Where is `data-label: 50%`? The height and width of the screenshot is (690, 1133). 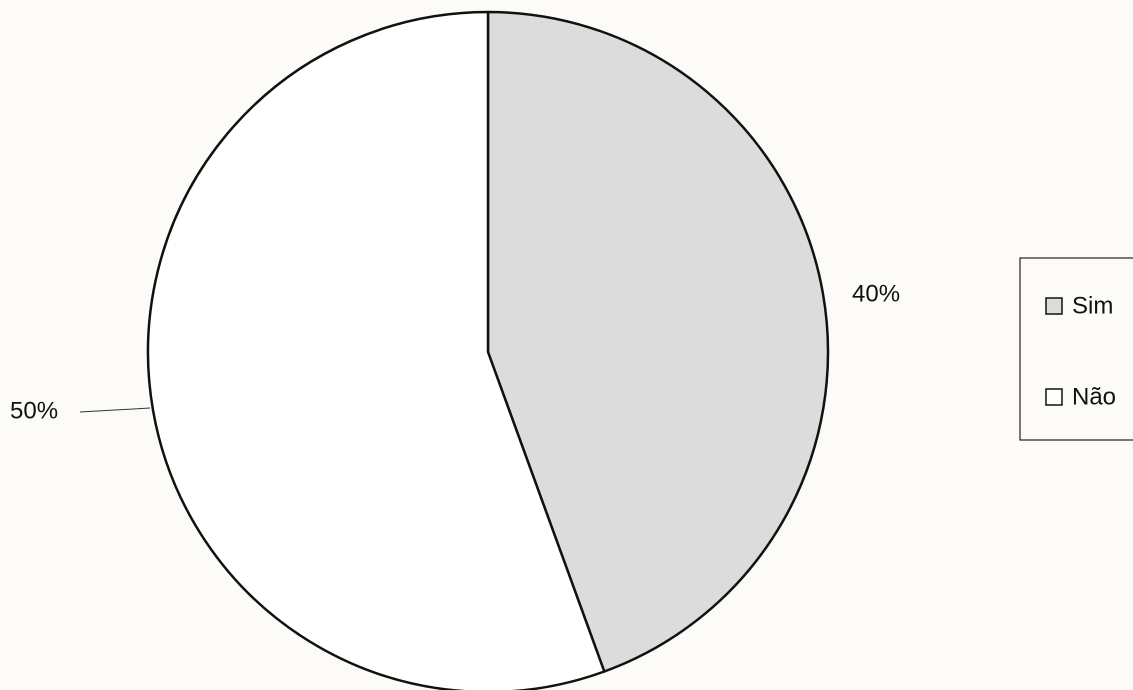
data-label: 50% is located at coordinates (34, 410).